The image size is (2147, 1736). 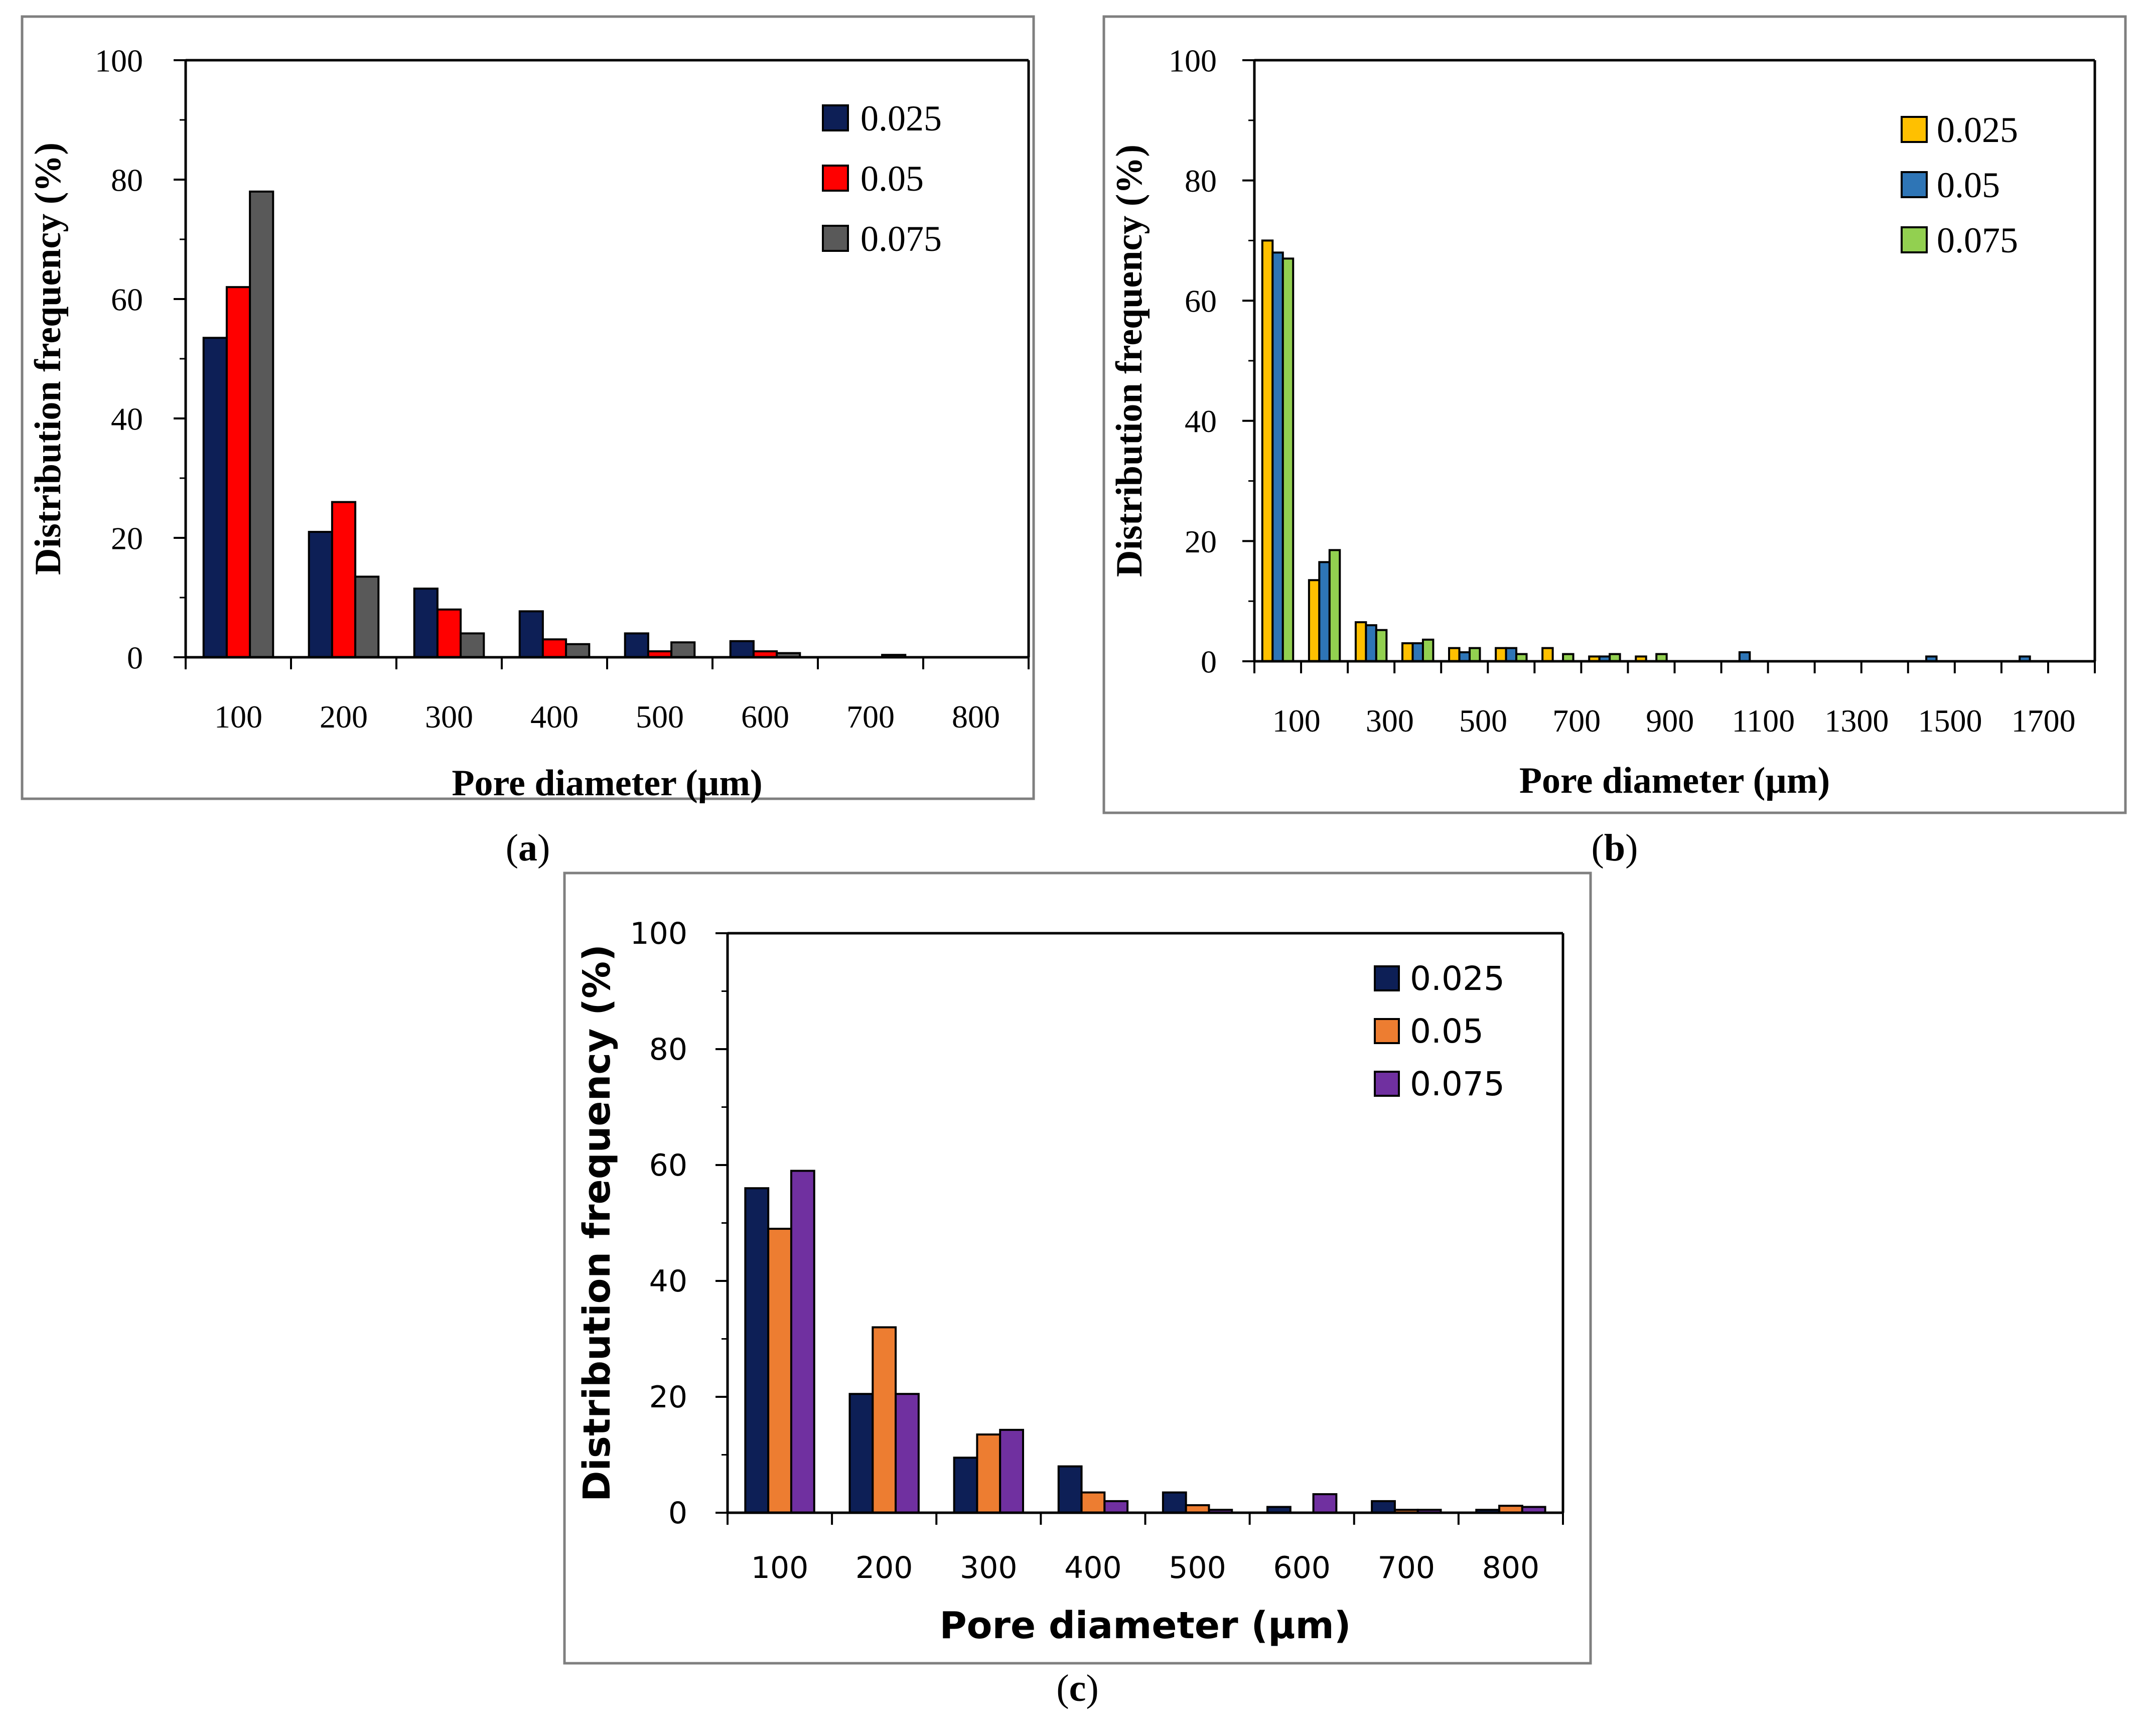 I want to click on x-tick-label: 1500, so click(x=1950, y=721).